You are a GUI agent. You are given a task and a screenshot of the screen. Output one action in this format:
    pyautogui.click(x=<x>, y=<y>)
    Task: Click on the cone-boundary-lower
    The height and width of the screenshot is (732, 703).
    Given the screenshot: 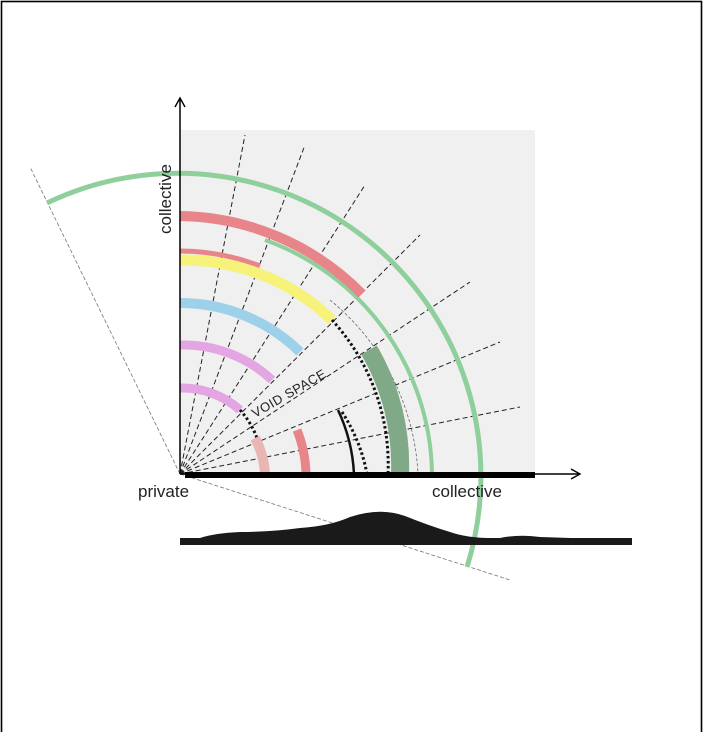 What is the action you would take?
    pyautogui.click(x=345, y=527)
    